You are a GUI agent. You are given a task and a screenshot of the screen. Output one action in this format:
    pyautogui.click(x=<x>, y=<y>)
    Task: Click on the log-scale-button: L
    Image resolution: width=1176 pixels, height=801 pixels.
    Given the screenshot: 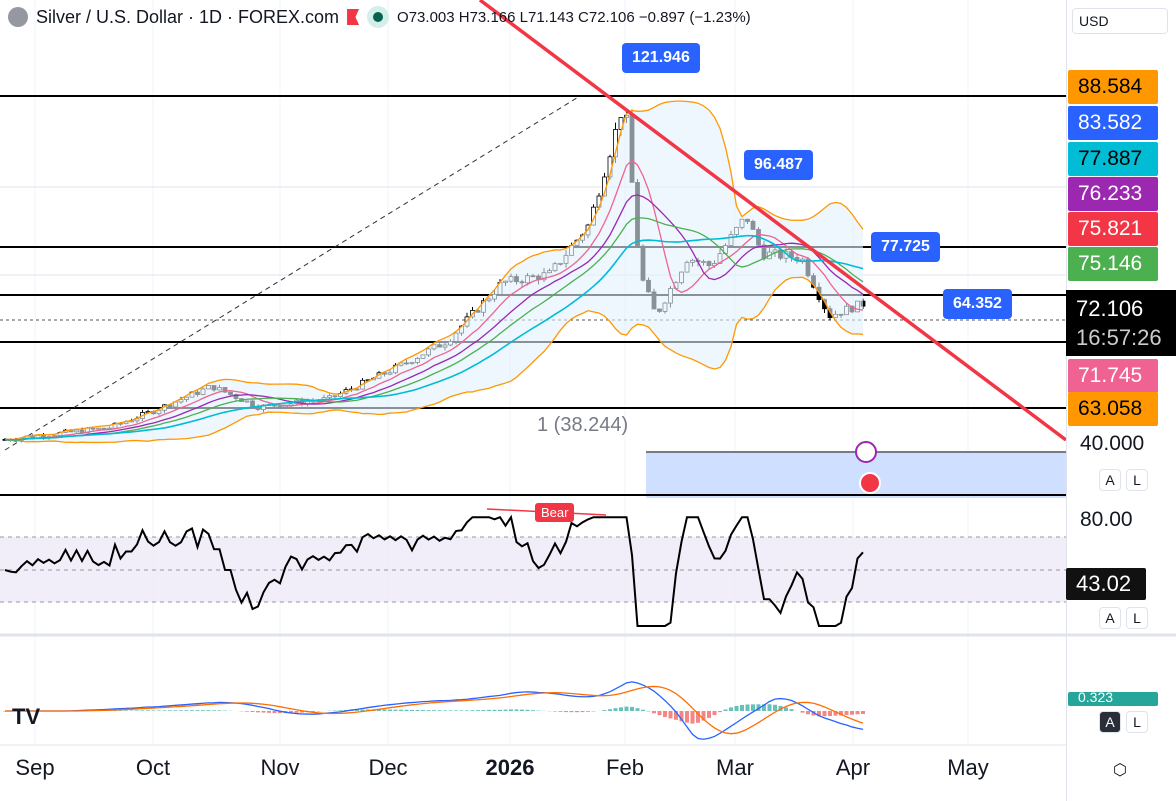 What is the action you would take?
    pyautogui.click(x=1137, y=480)
    